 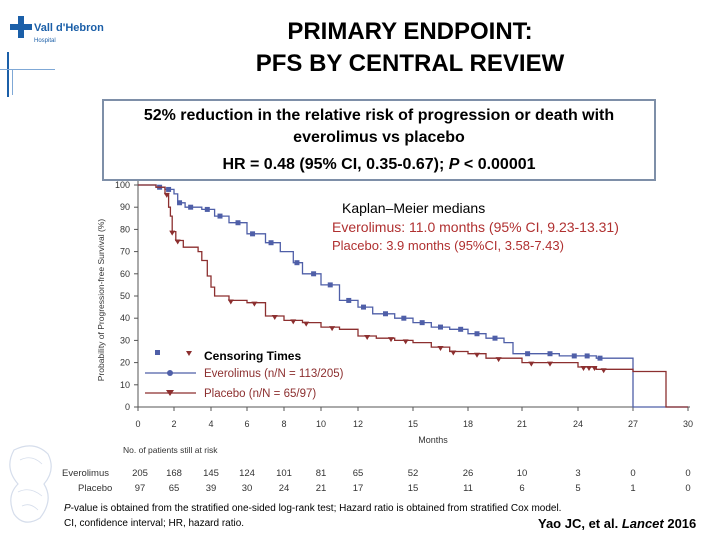 What do you see at coordinates (174, 473) in the screenshot?
I see `risk-cell: 168` at bounding box center [174, 473].